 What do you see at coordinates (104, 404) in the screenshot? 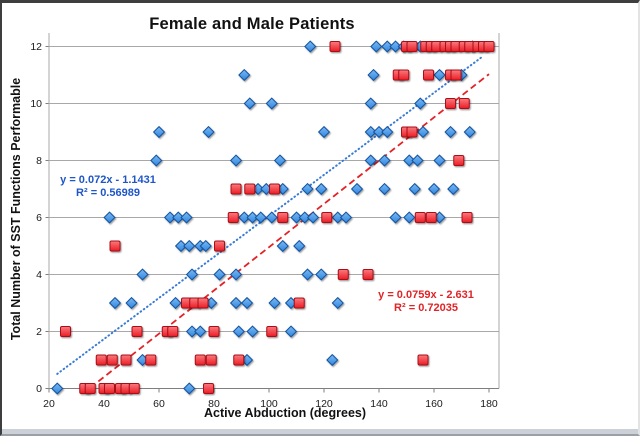
I see `x-tick-label: 40` at bounding box center [104, 404].